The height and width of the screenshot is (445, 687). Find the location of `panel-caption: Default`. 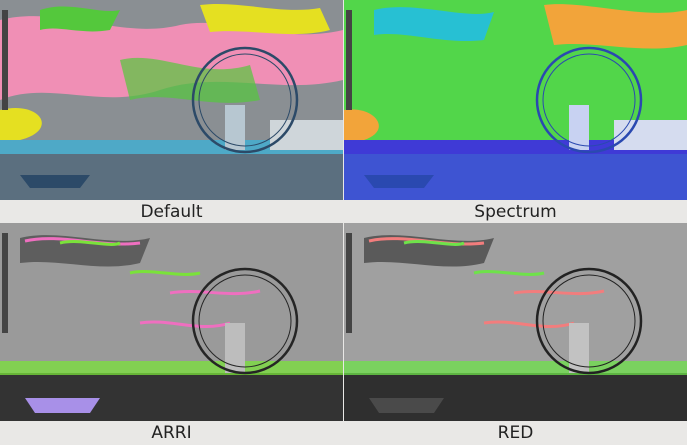

panel-caption: Default is located at coordinates (171, 212).